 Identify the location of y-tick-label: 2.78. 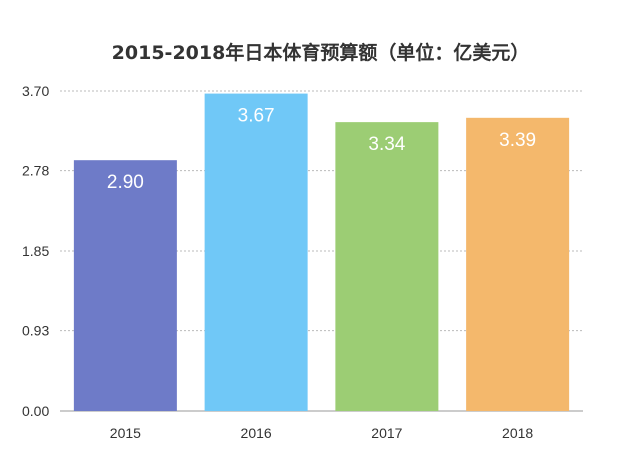
(35, 171).